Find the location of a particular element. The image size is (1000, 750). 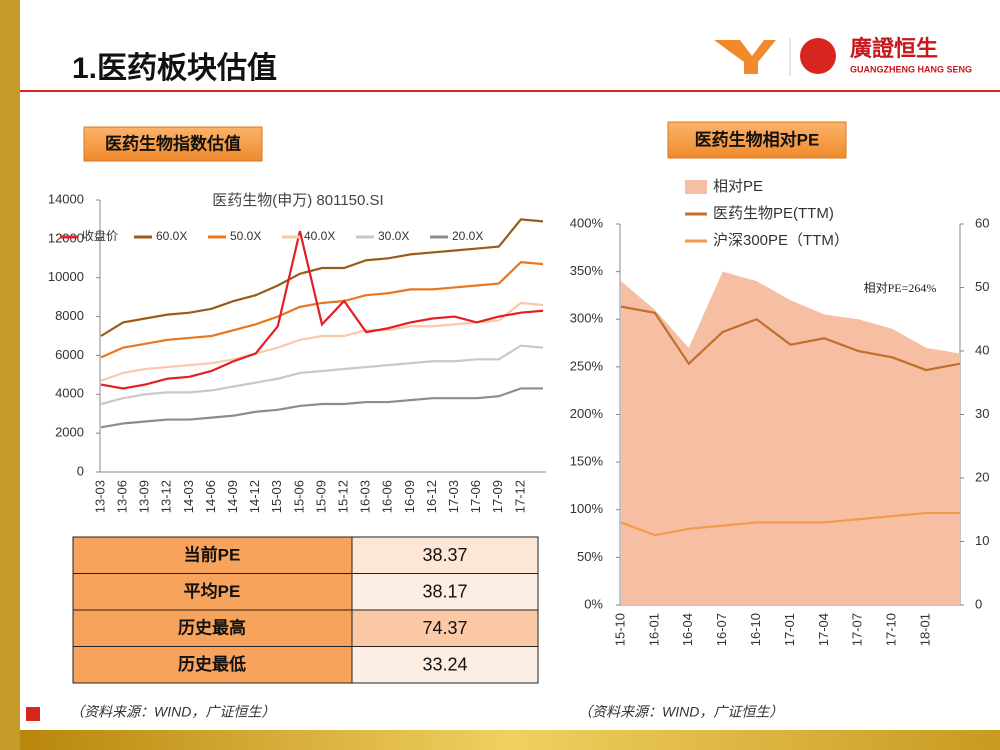

chart-title: 医药生物(申万) 801150.SI is located at coordinates (297, 200).